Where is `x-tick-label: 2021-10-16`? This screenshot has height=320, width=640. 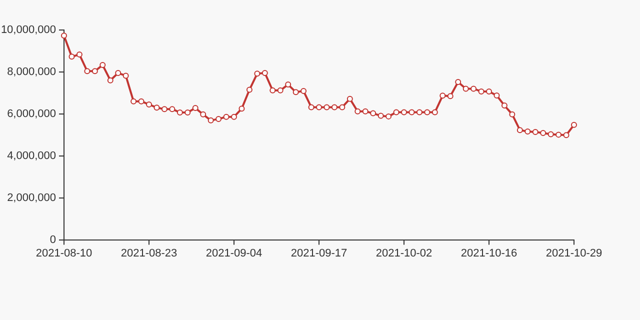 x-tick-label: 2021-10-16 is located at coordinates (489, 253).